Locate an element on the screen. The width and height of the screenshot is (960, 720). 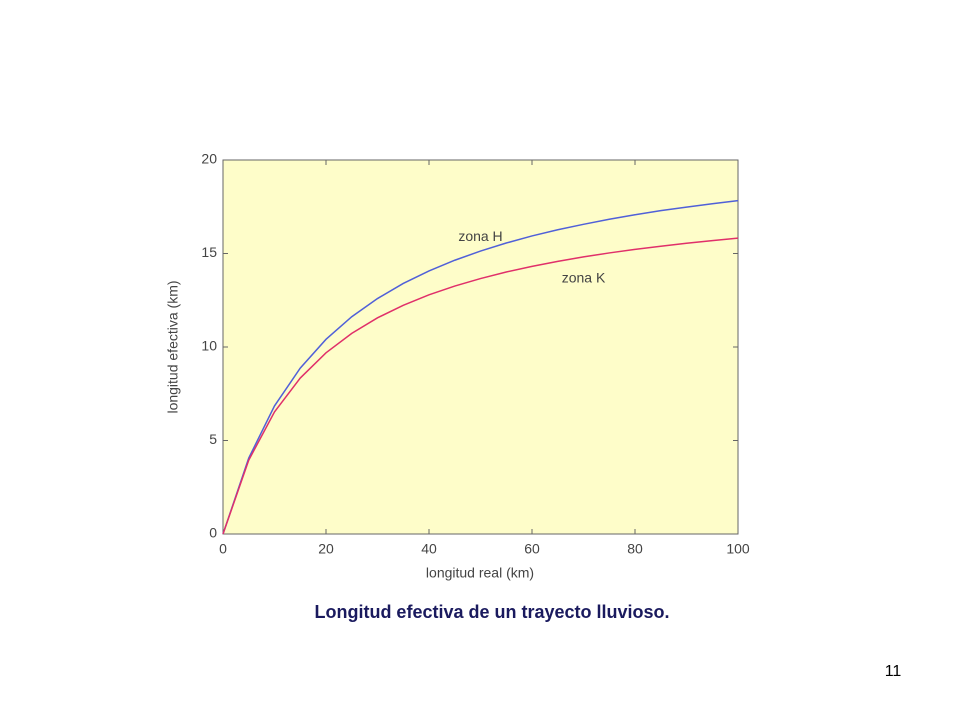
y-tick-label: 10 is located at coordinates (209, 346).